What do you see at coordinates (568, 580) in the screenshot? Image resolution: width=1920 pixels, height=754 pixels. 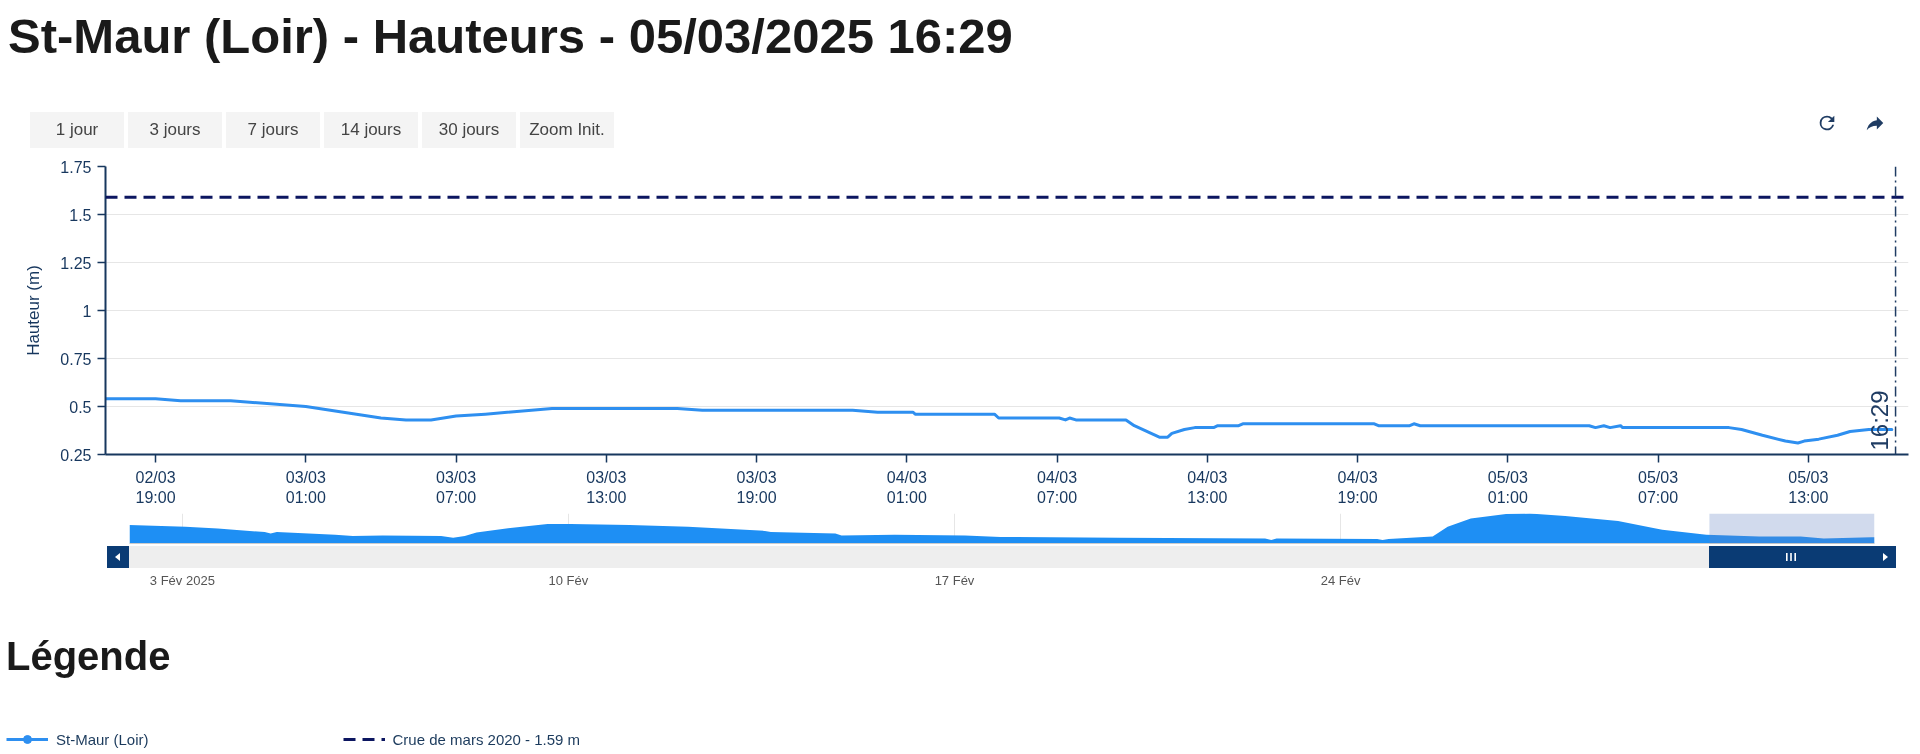 I see `x-tick-label: 10 Fév` at bounding box center [568, 580].